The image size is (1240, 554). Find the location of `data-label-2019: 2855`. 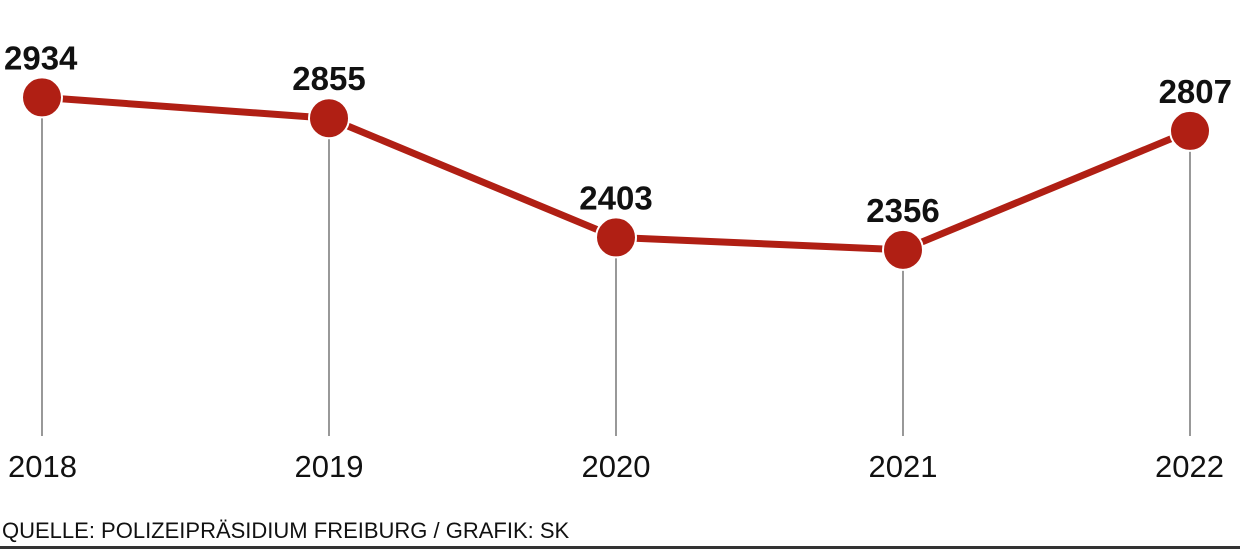

data-label-2019: 2855 is located at coordinates (328, 78).